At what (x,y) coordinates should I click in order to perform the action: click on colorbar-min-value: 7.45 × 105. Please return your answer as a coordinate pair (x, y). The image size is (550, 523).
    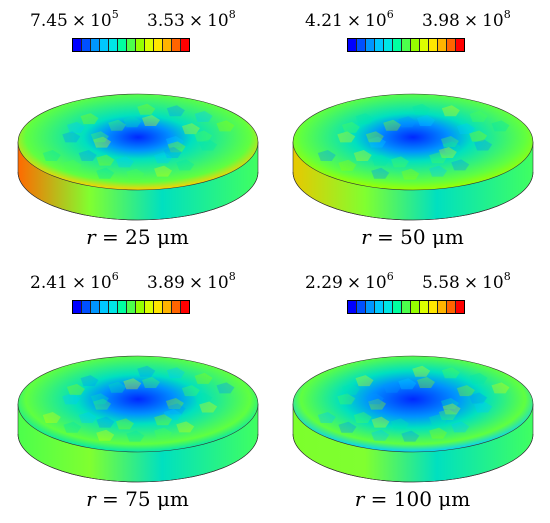
    Looking at the image, I should click on (74, 19).